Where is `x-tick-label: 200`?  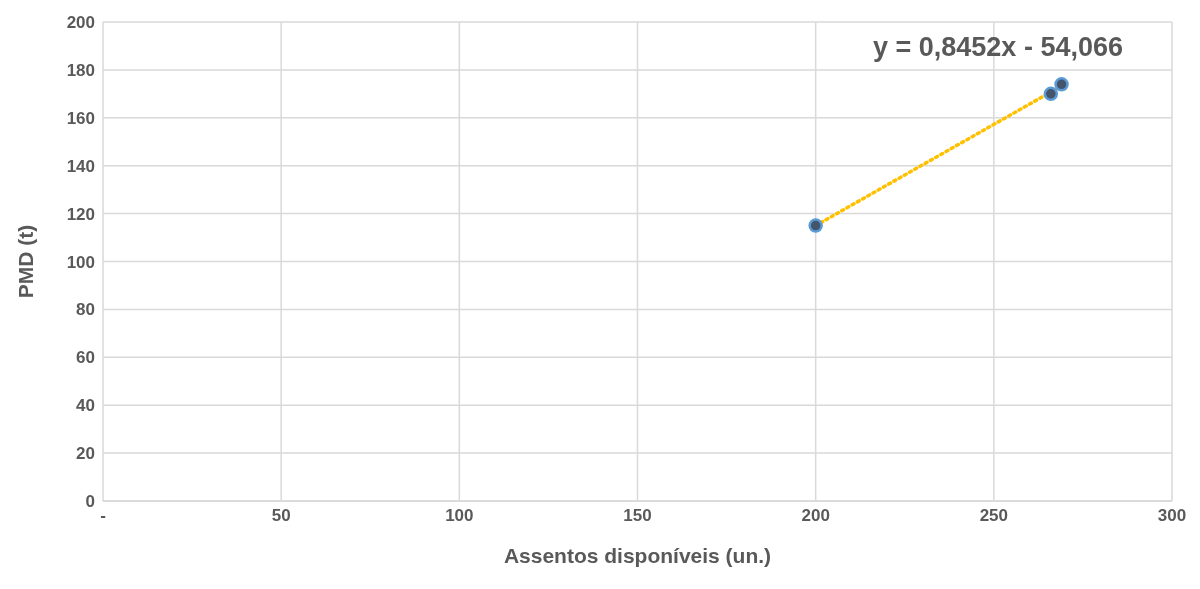 x-tick-label: 200 is located at coordinates (815, 516).